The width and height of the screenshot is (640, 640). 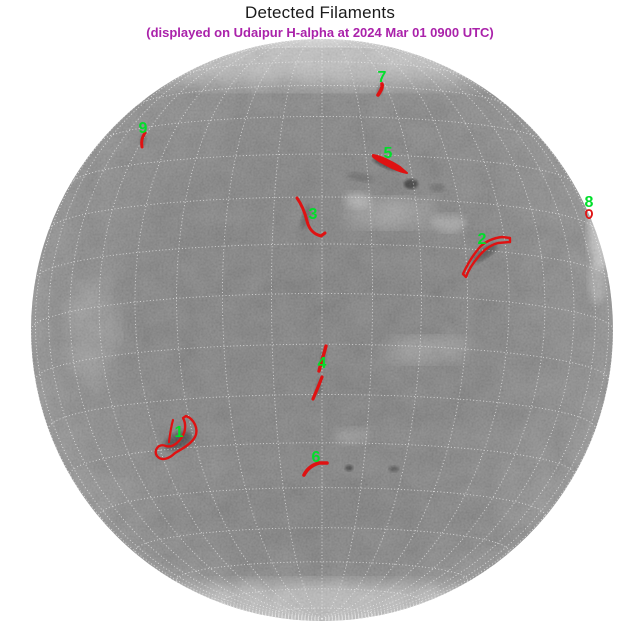 I want to click on filament-label-6: 6, so click(x=316, y=457).